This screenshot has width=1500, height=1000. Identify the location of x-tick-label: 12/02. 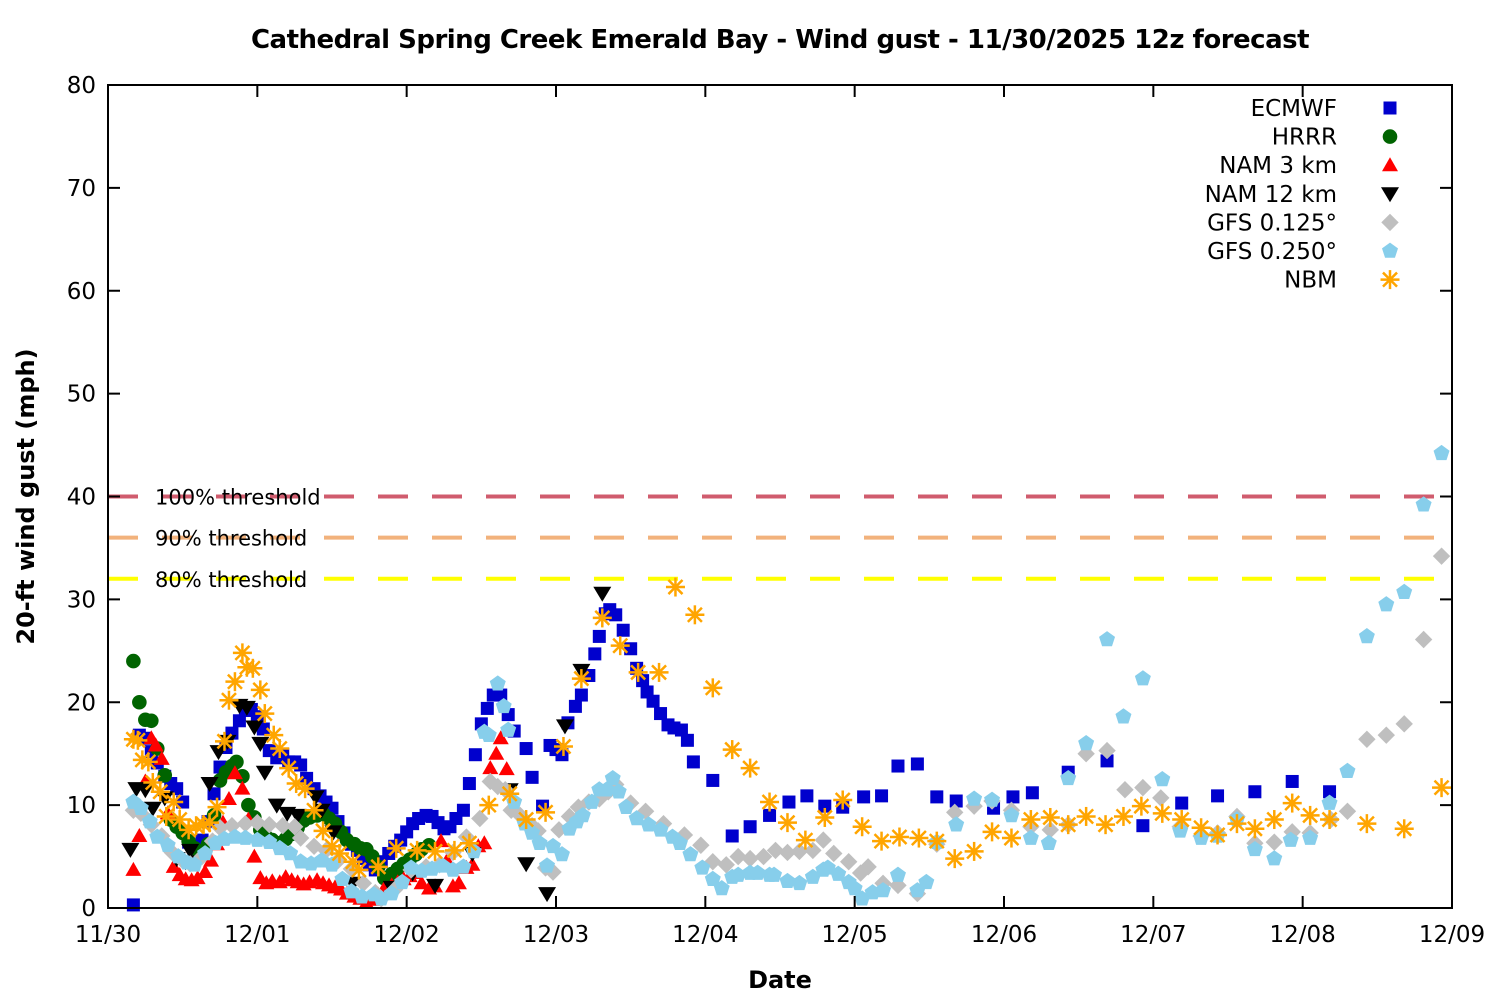
(407, 935).